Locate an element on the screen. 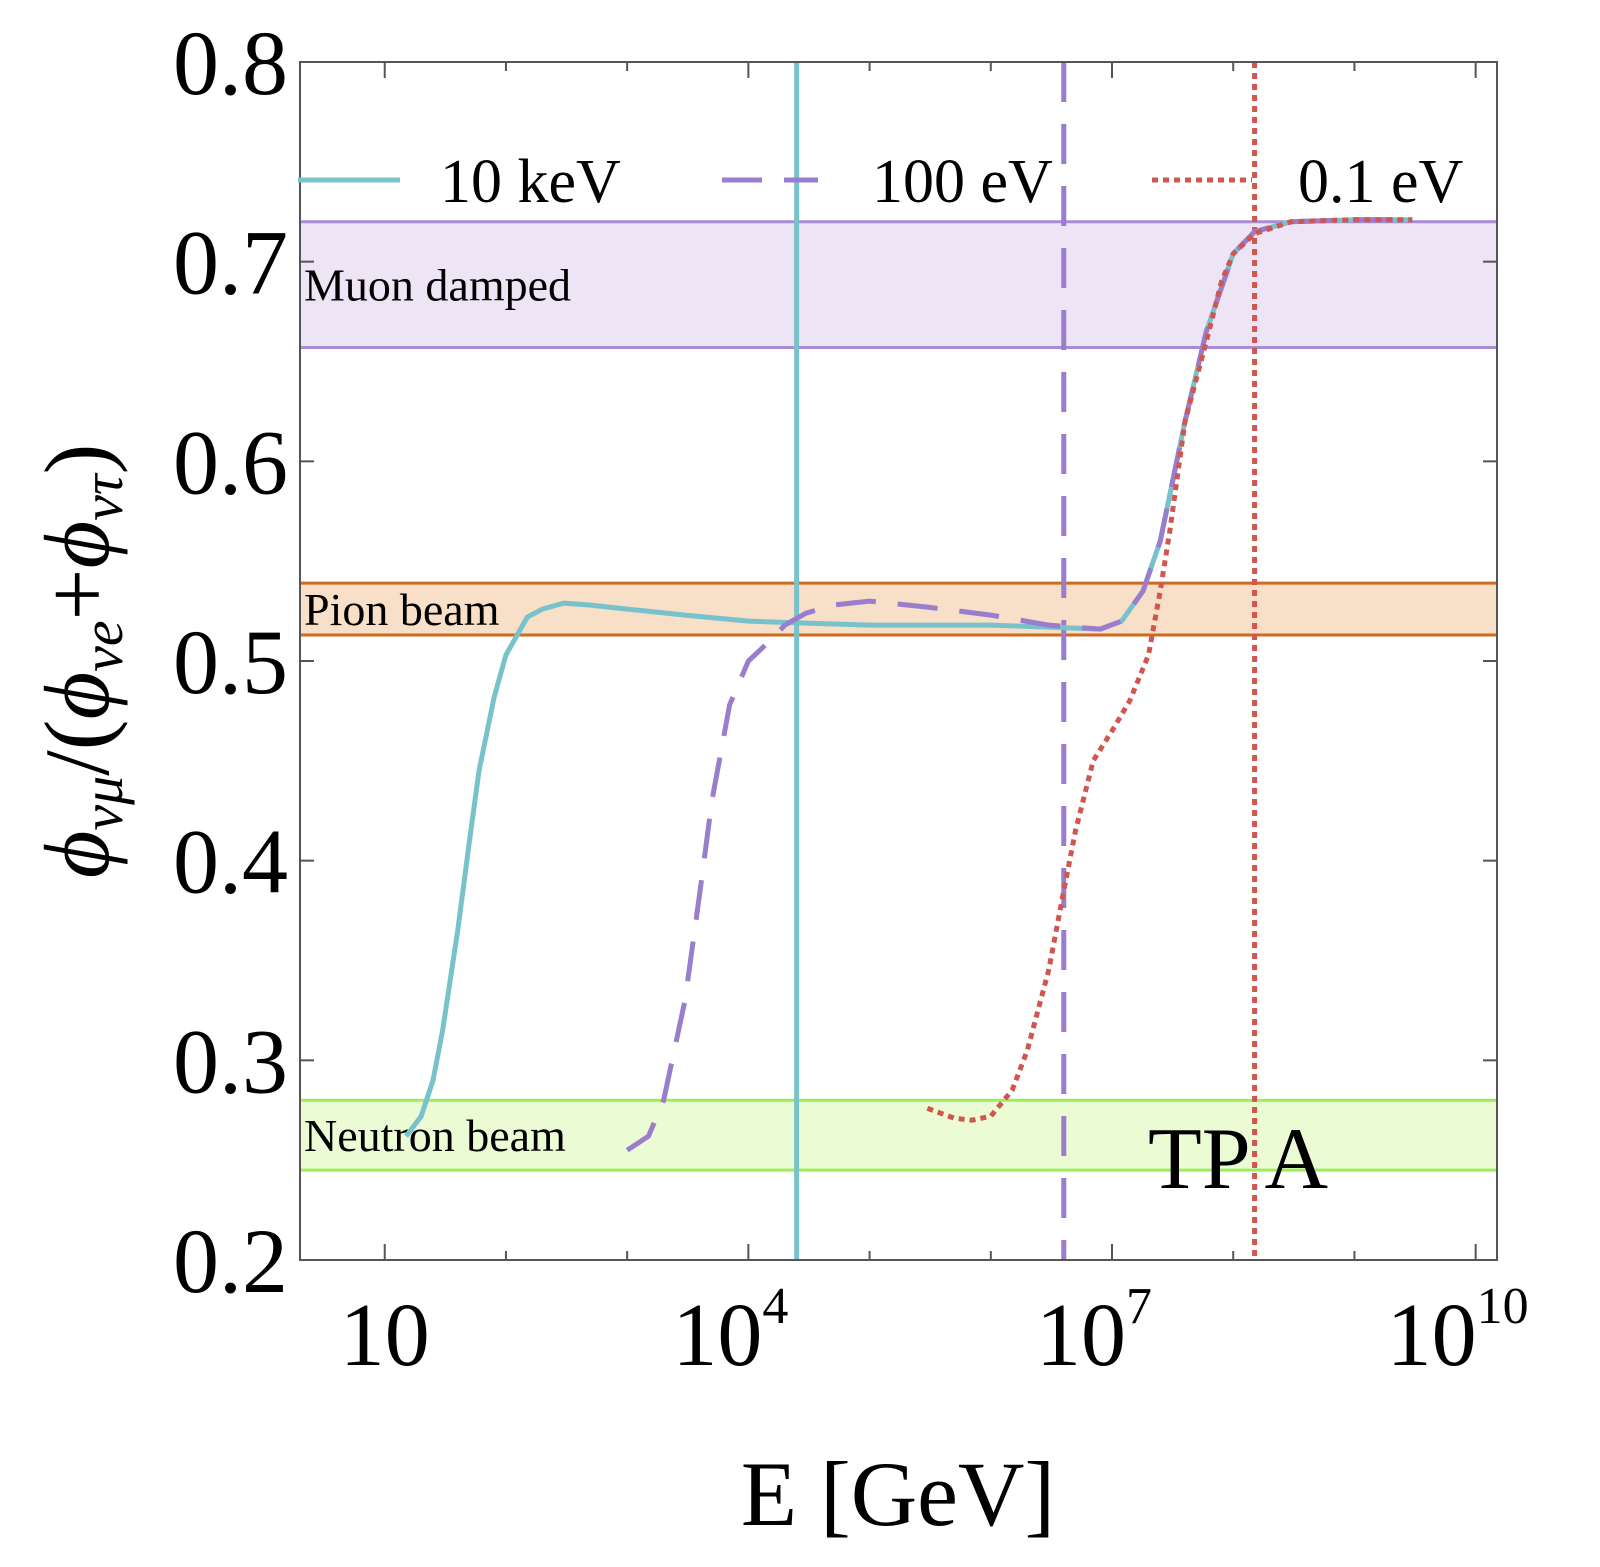 The image size is (1600, 1567). annotation-label: TP A is located at coordinates (1238, 1159).